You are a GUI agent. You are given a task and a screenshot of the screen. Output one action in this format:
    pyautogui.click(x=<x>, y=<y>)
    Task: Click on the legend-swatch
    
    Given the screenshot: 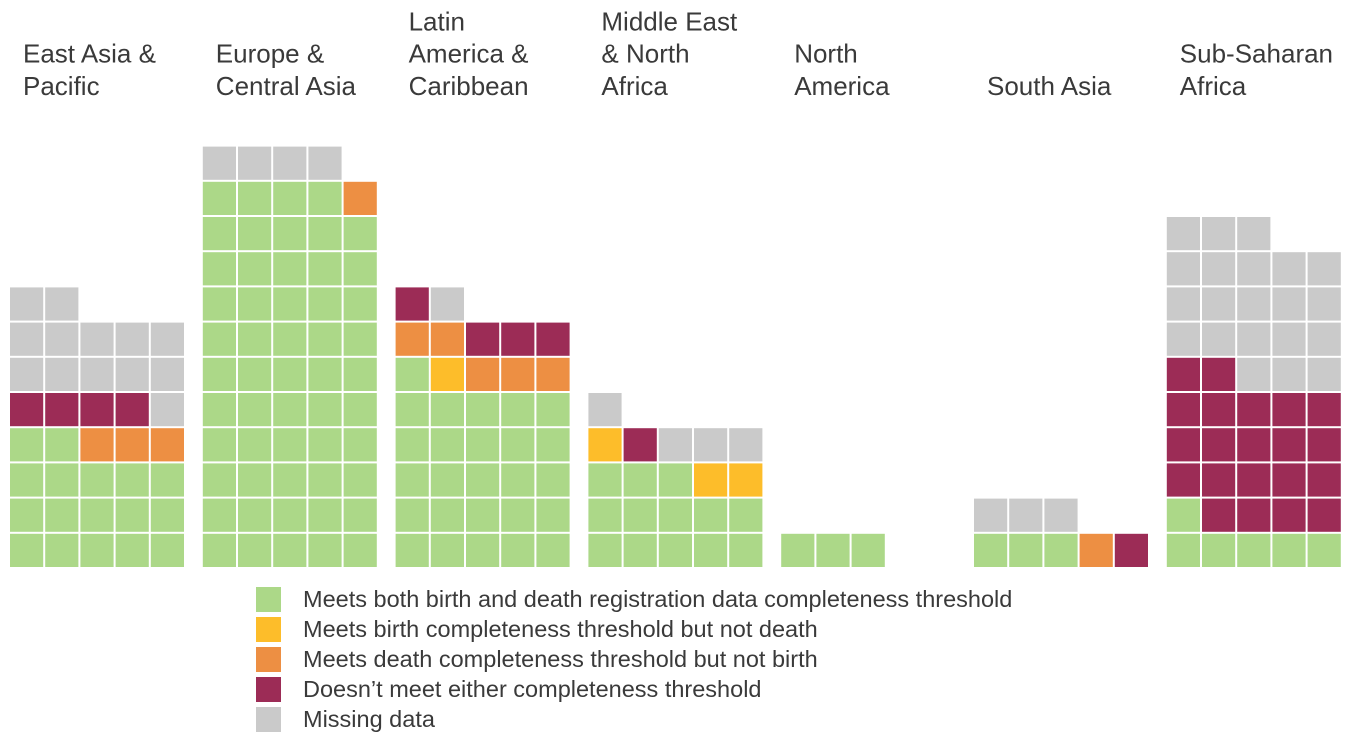 What is the action you would take?
    pyautogui.click(x=268, y=599)
    